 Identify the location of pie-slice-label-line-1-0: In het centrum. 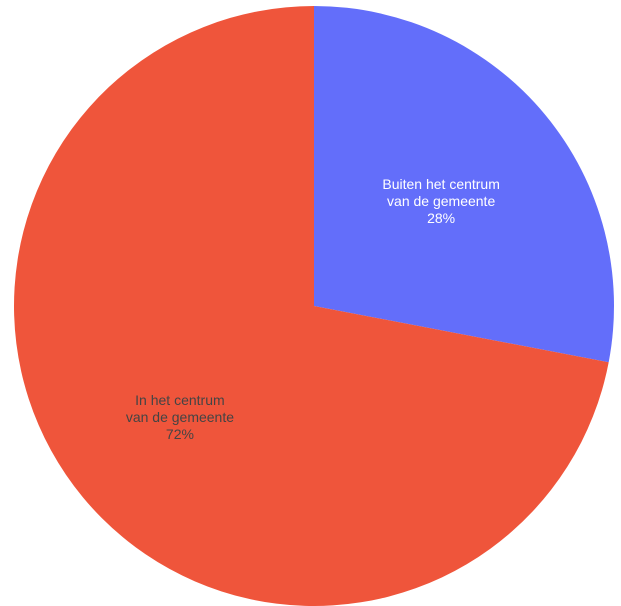
(180, 400).